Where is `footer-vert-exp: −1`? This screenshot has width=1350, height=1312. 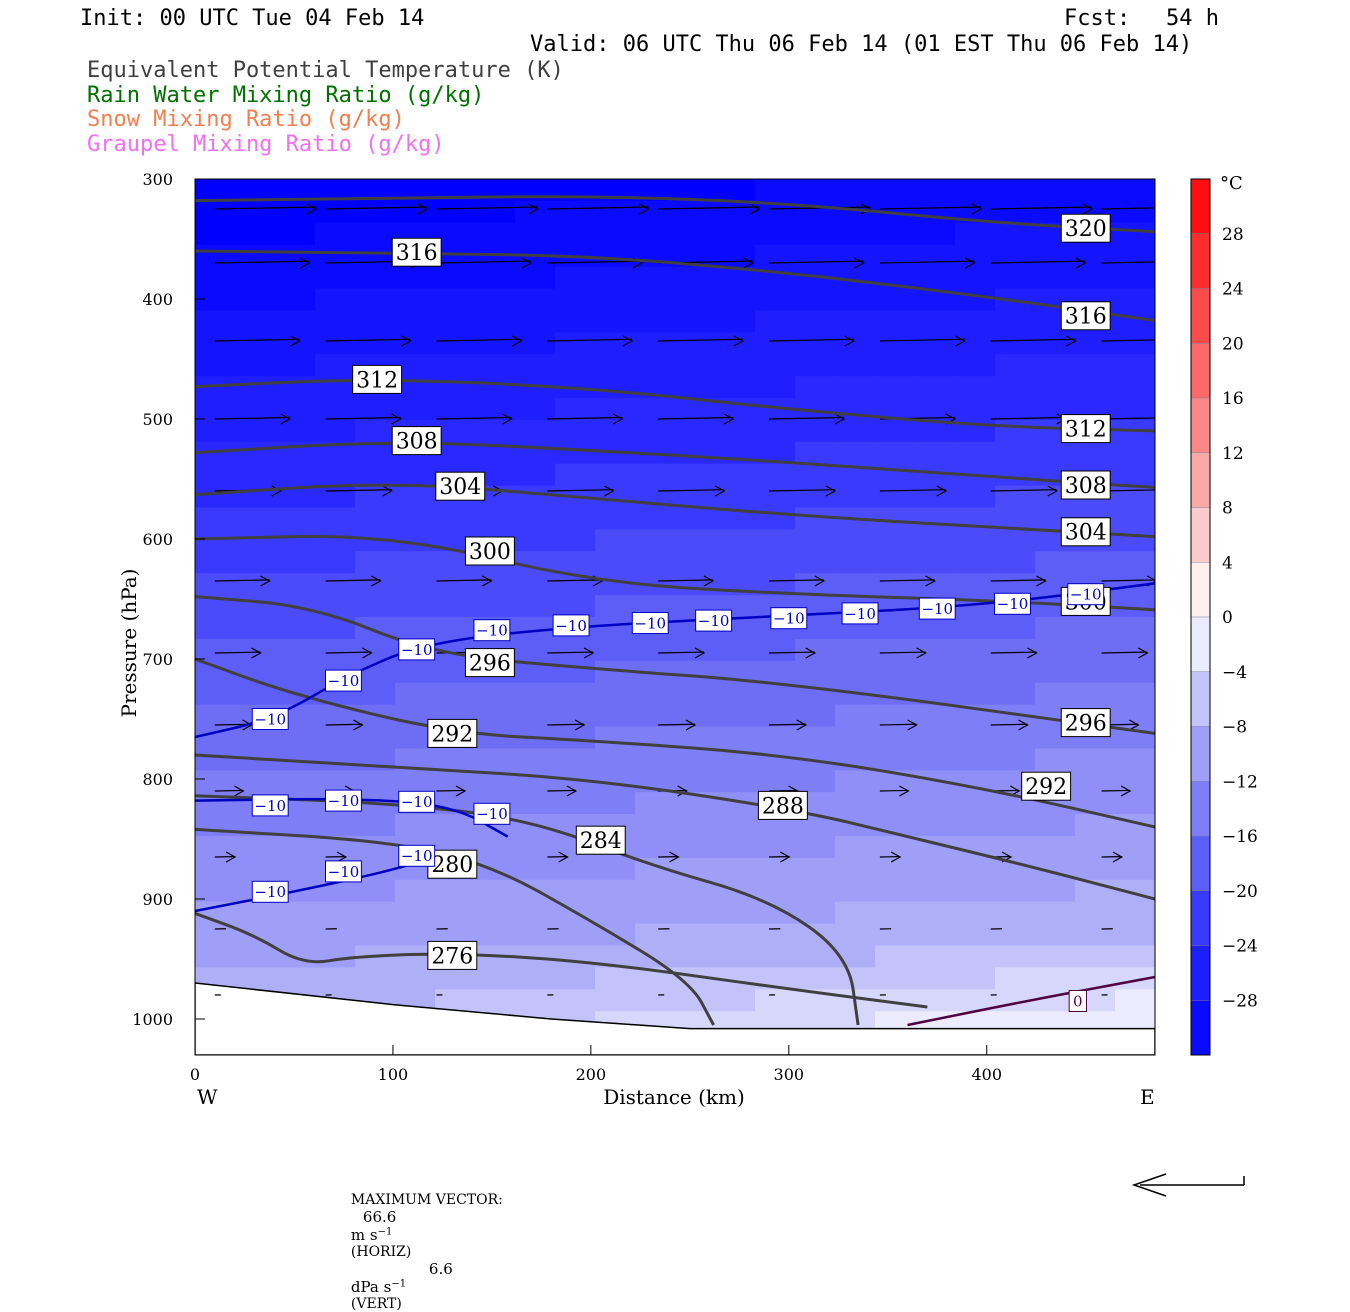
footer-vert-exp: −1 is located at coordinates (398, 1283).